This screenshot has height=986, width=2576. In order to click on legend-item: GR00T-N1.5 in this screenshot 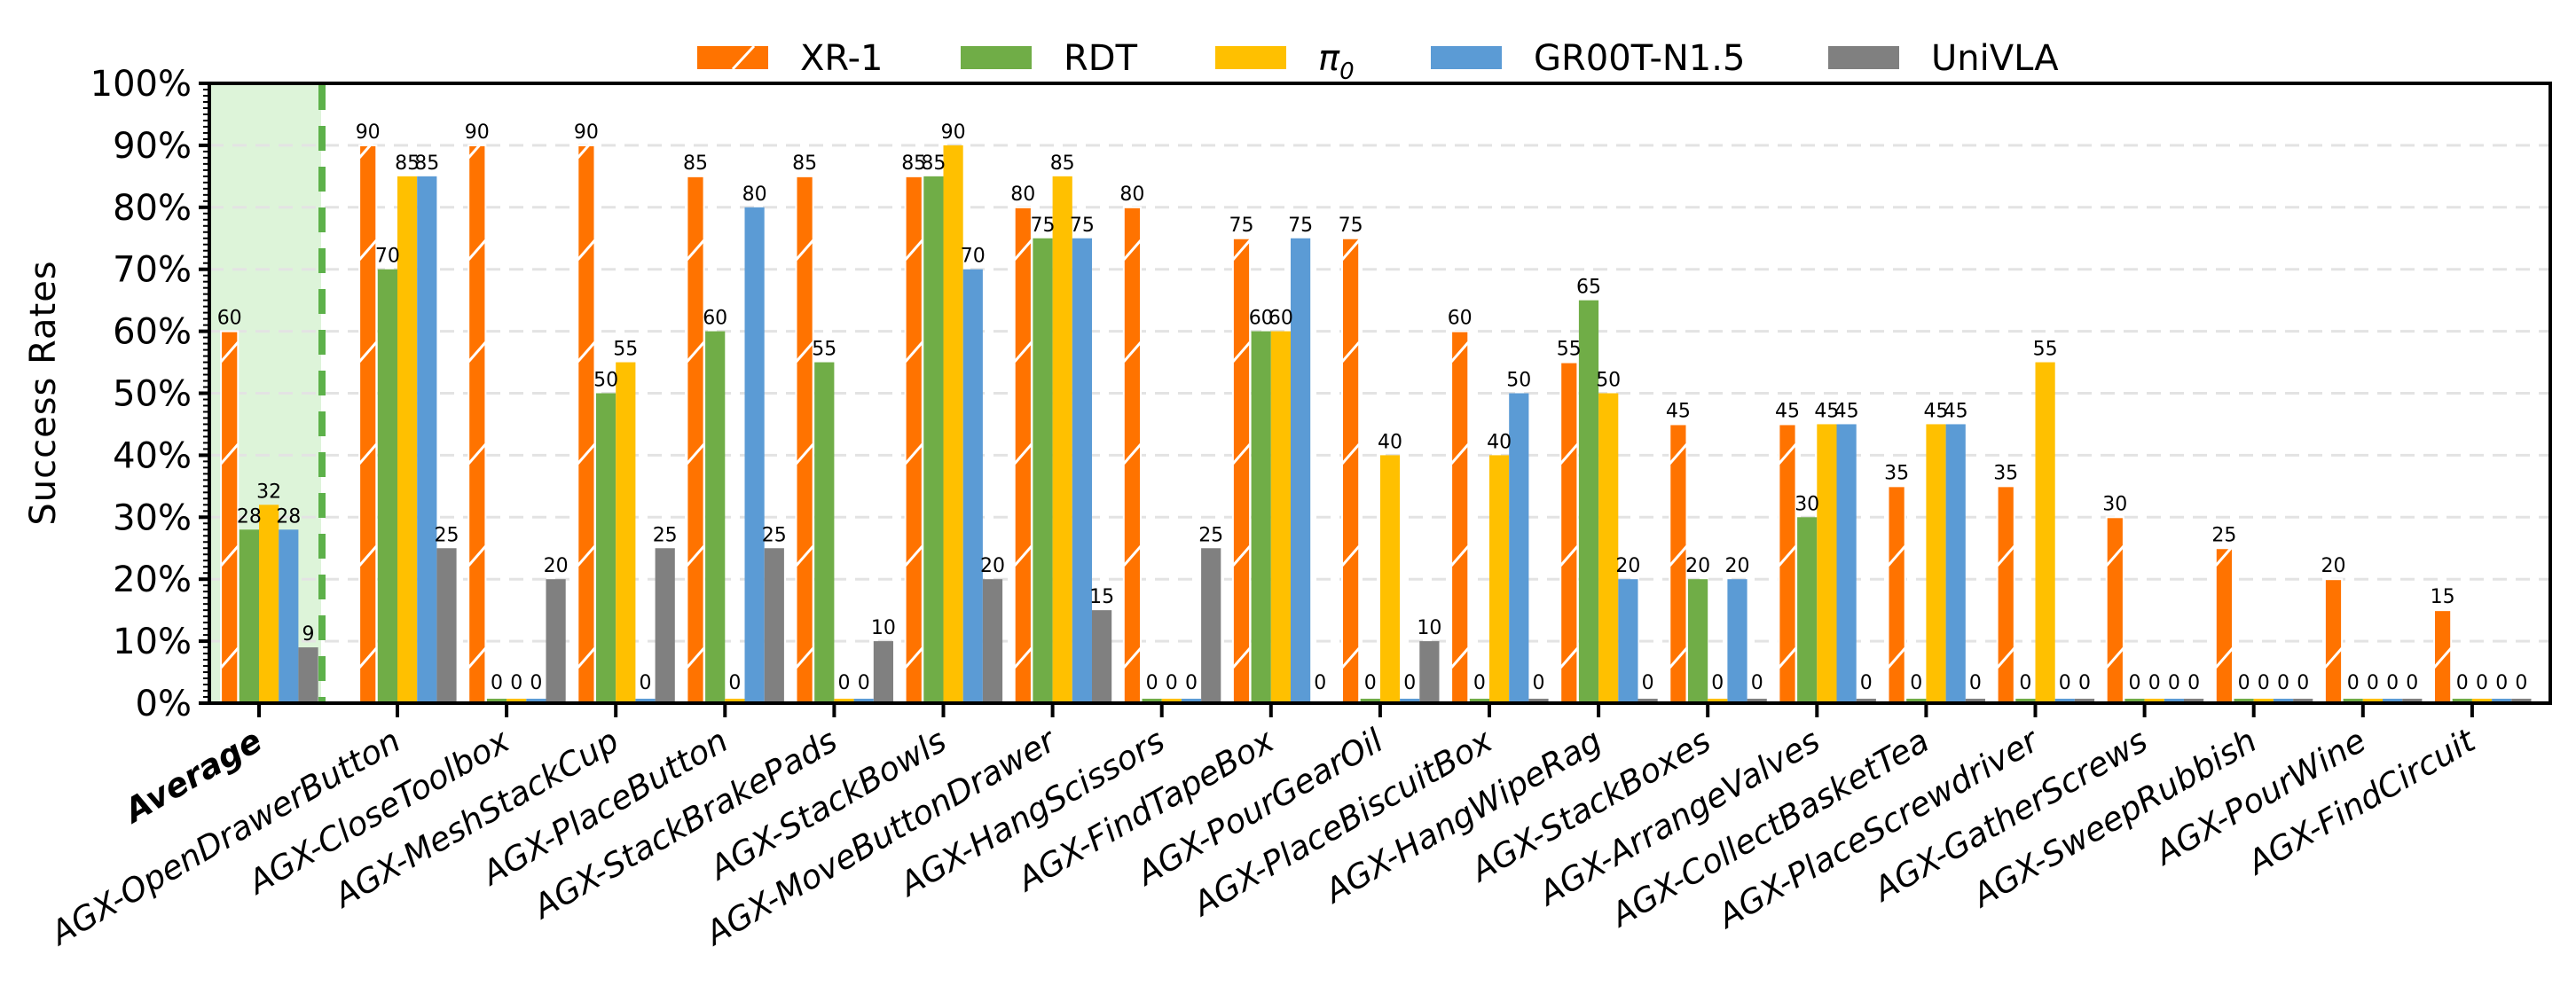, I will do `click(1588, 58)`.